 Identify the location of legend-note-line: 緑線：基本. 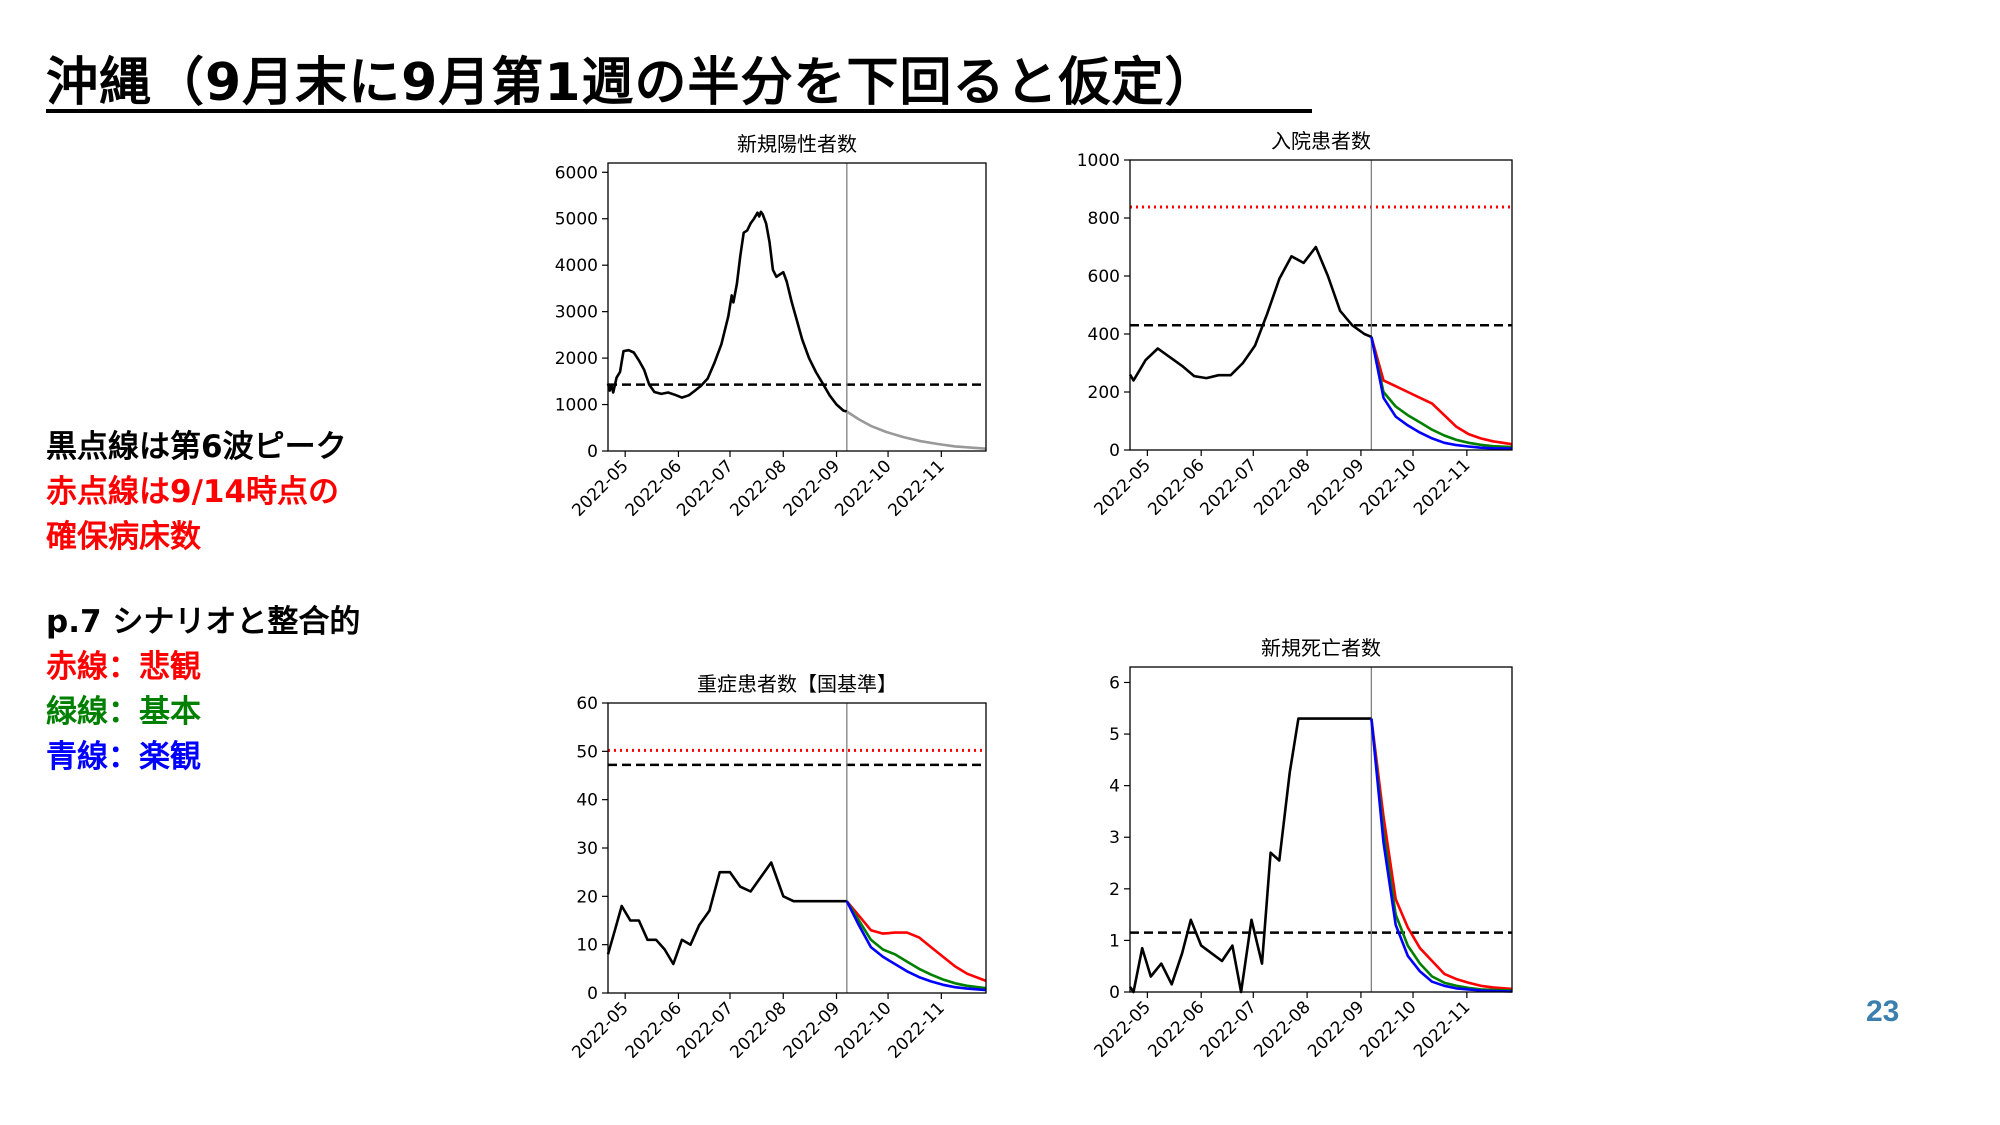
(123, 712).